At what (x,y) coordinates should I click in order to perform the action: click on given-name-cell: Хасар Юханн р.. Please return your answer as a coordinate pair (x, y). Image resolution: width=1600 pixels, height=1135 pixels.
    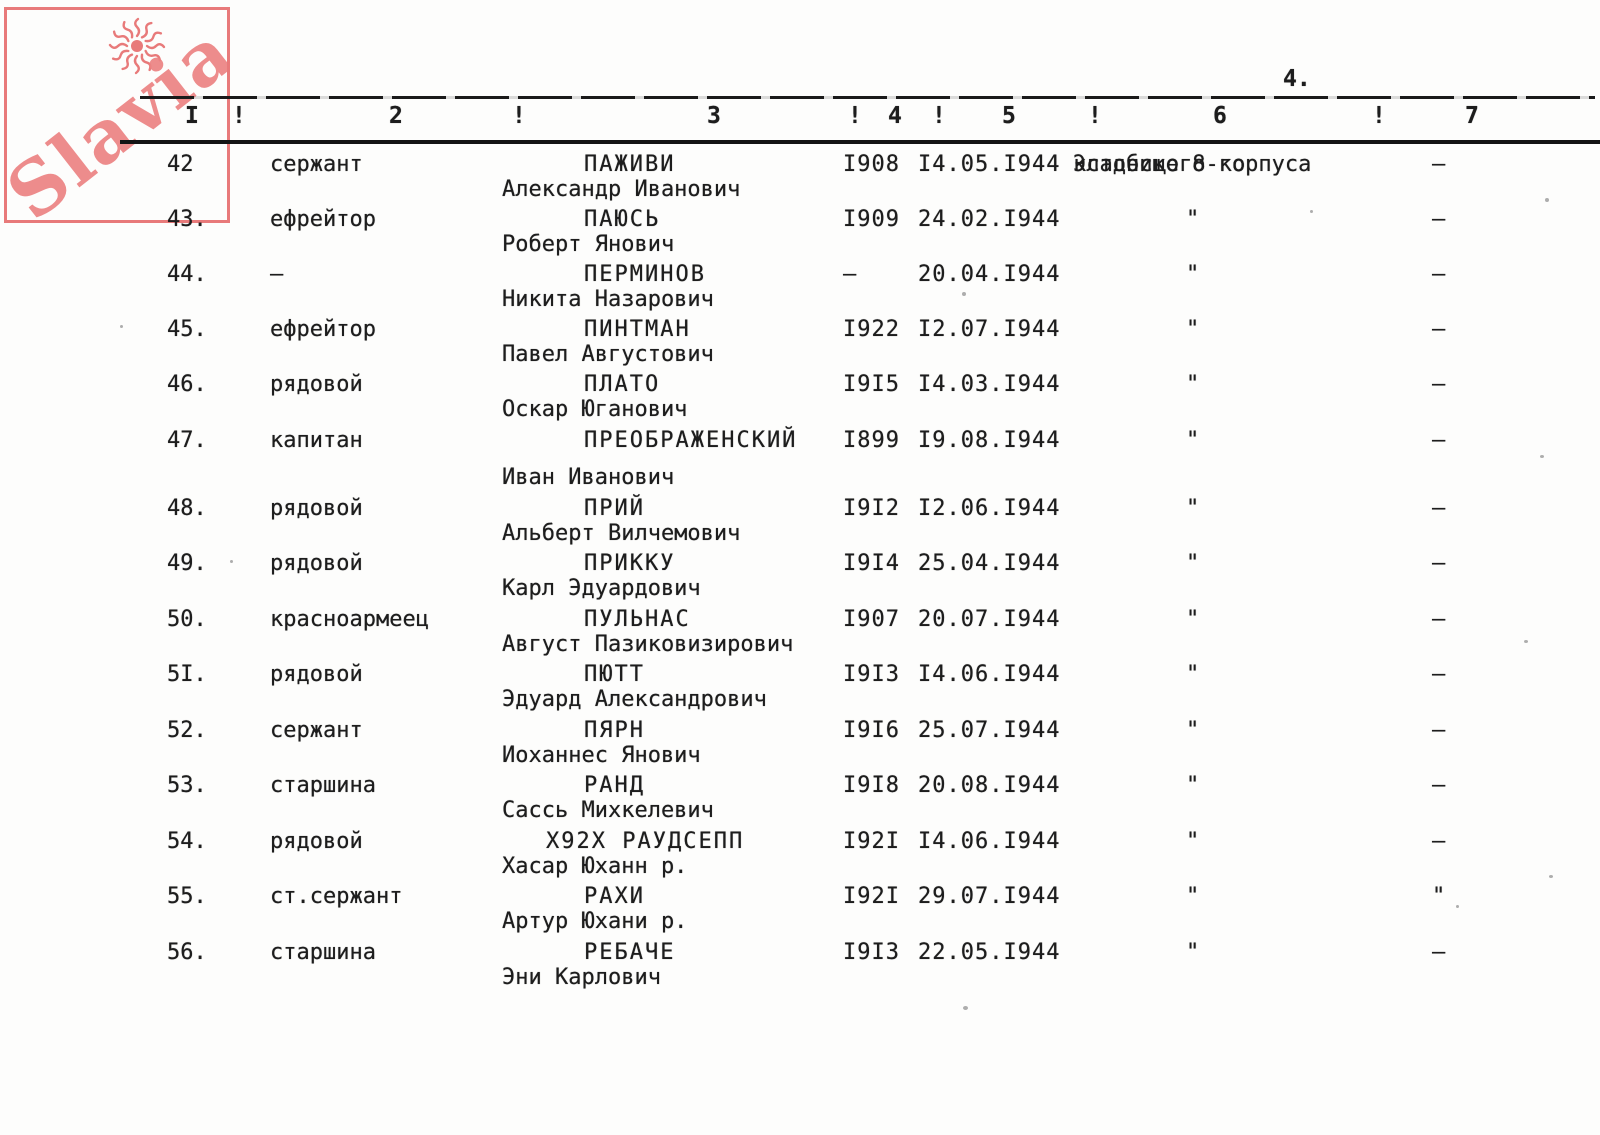
    Looking at the image, I should click on (595, 866).